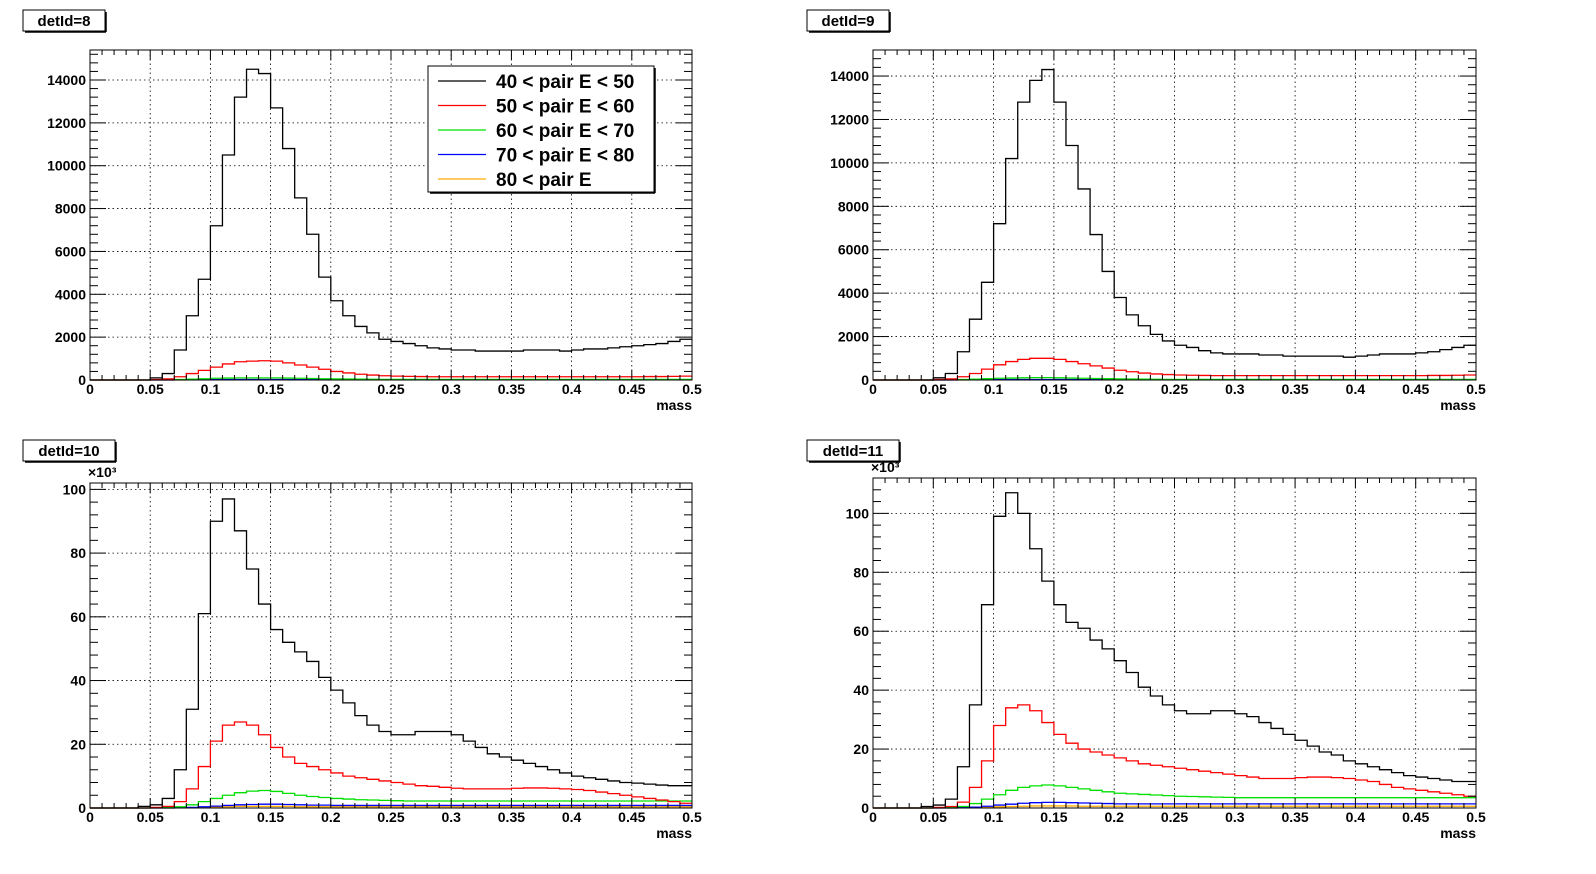  I want to click on panel-title: detId=10, so click(68, 451).